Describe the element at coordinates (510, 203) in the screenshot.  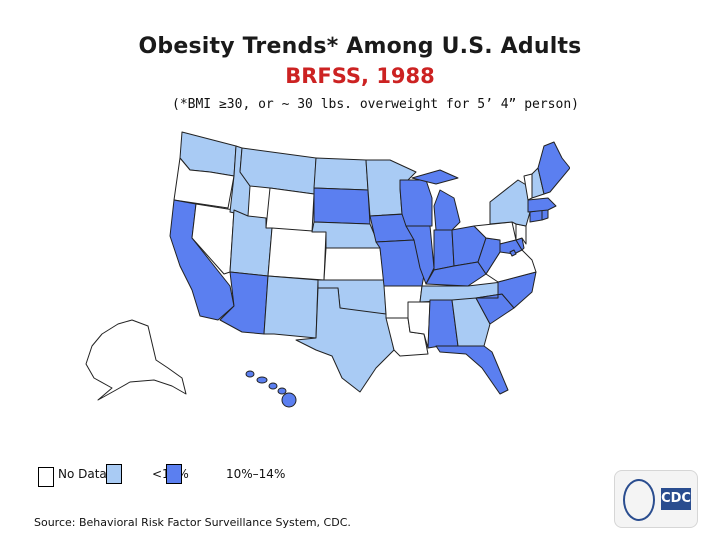
I see `state-NY` at that location.